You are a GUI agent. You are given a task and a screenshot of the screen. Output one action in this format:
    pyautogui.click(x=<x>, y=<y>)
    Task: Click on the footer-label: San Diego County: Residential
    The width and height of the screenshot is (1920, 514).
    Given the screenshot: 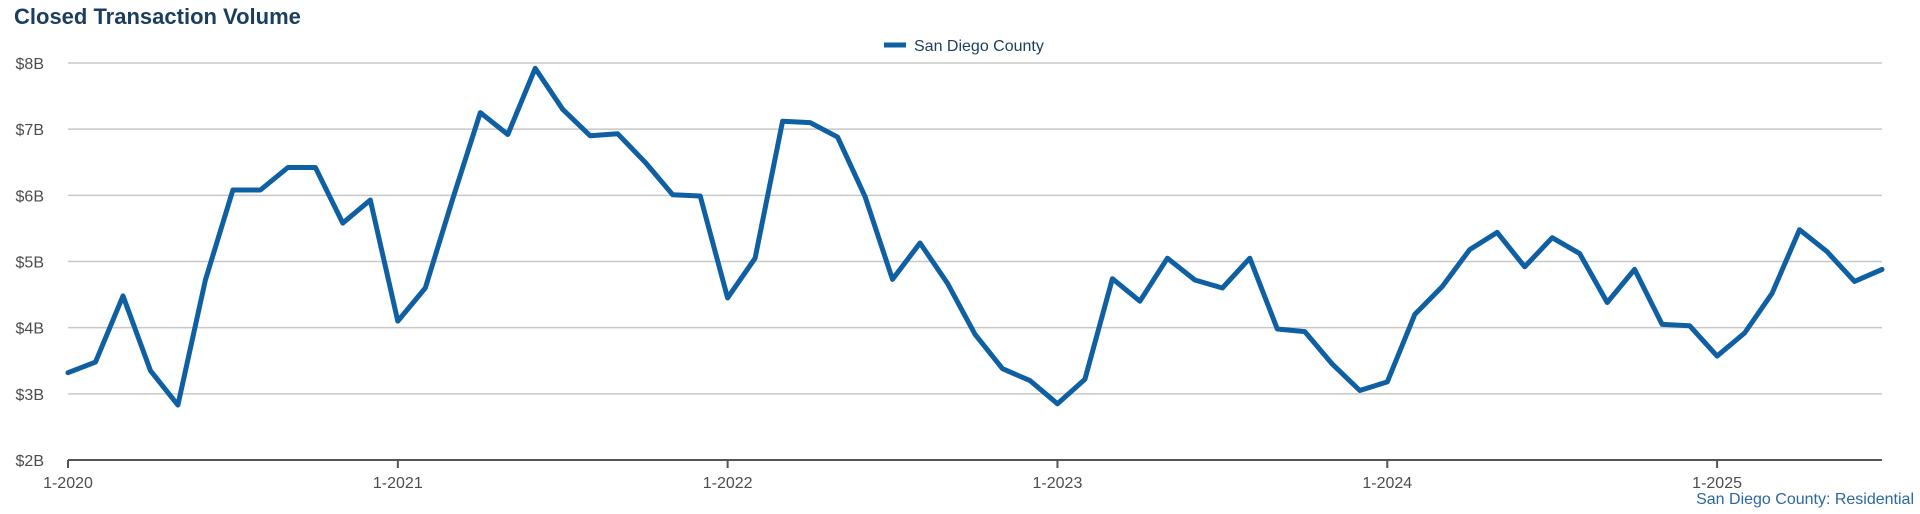 What is the action you would take?
    pyautogui.click(x=1805, y=499)
    